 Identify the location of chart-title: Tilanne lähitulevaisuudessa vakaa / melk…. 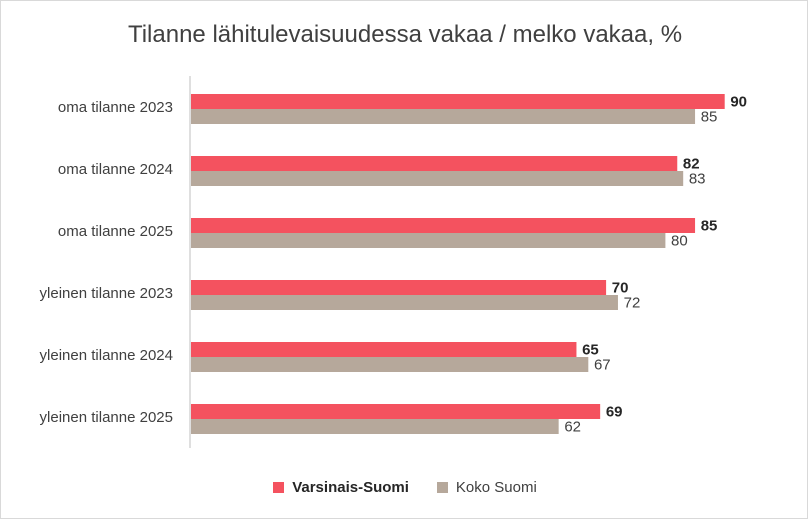
(405, 34).